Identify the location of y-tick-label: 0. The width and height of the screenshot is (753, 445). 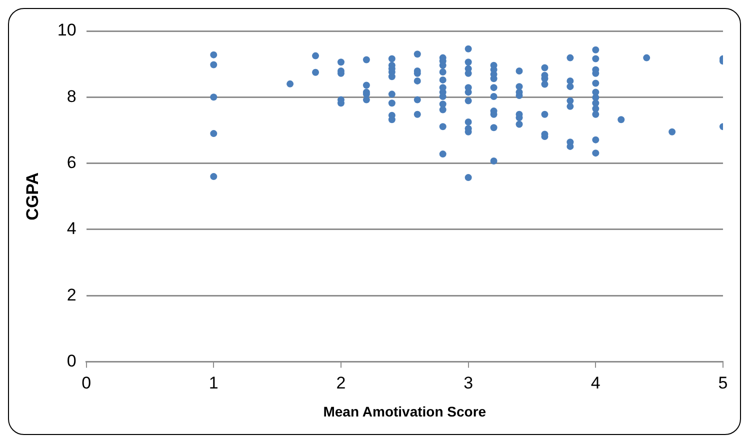
(71, 360).